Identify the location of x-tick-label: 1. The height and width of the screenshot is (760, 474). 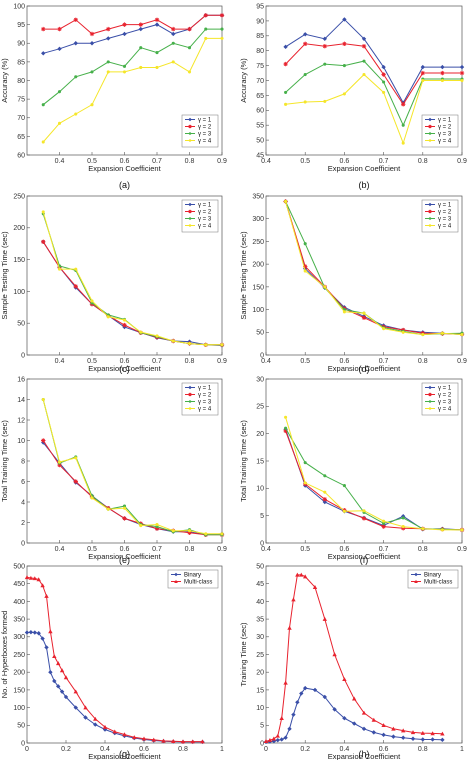
(222, 749).